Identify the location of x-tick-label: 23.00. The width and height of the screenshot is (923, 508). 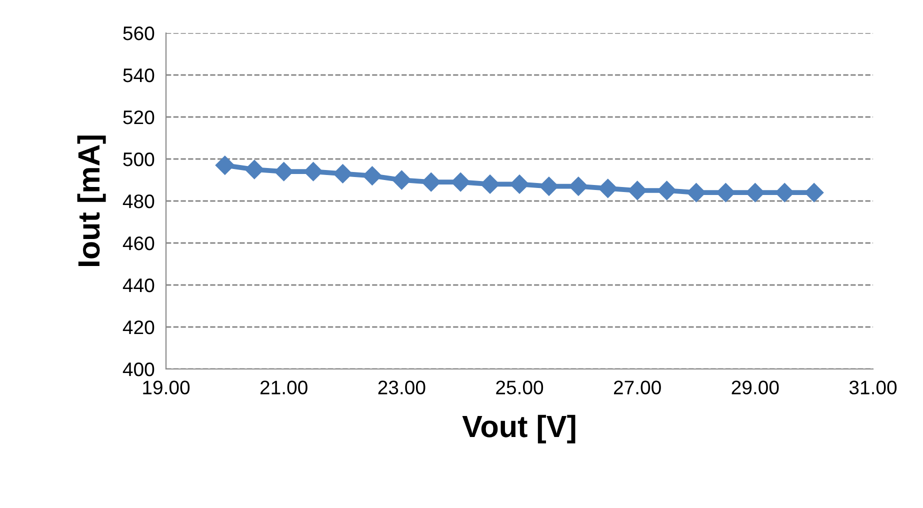
(402, 387).